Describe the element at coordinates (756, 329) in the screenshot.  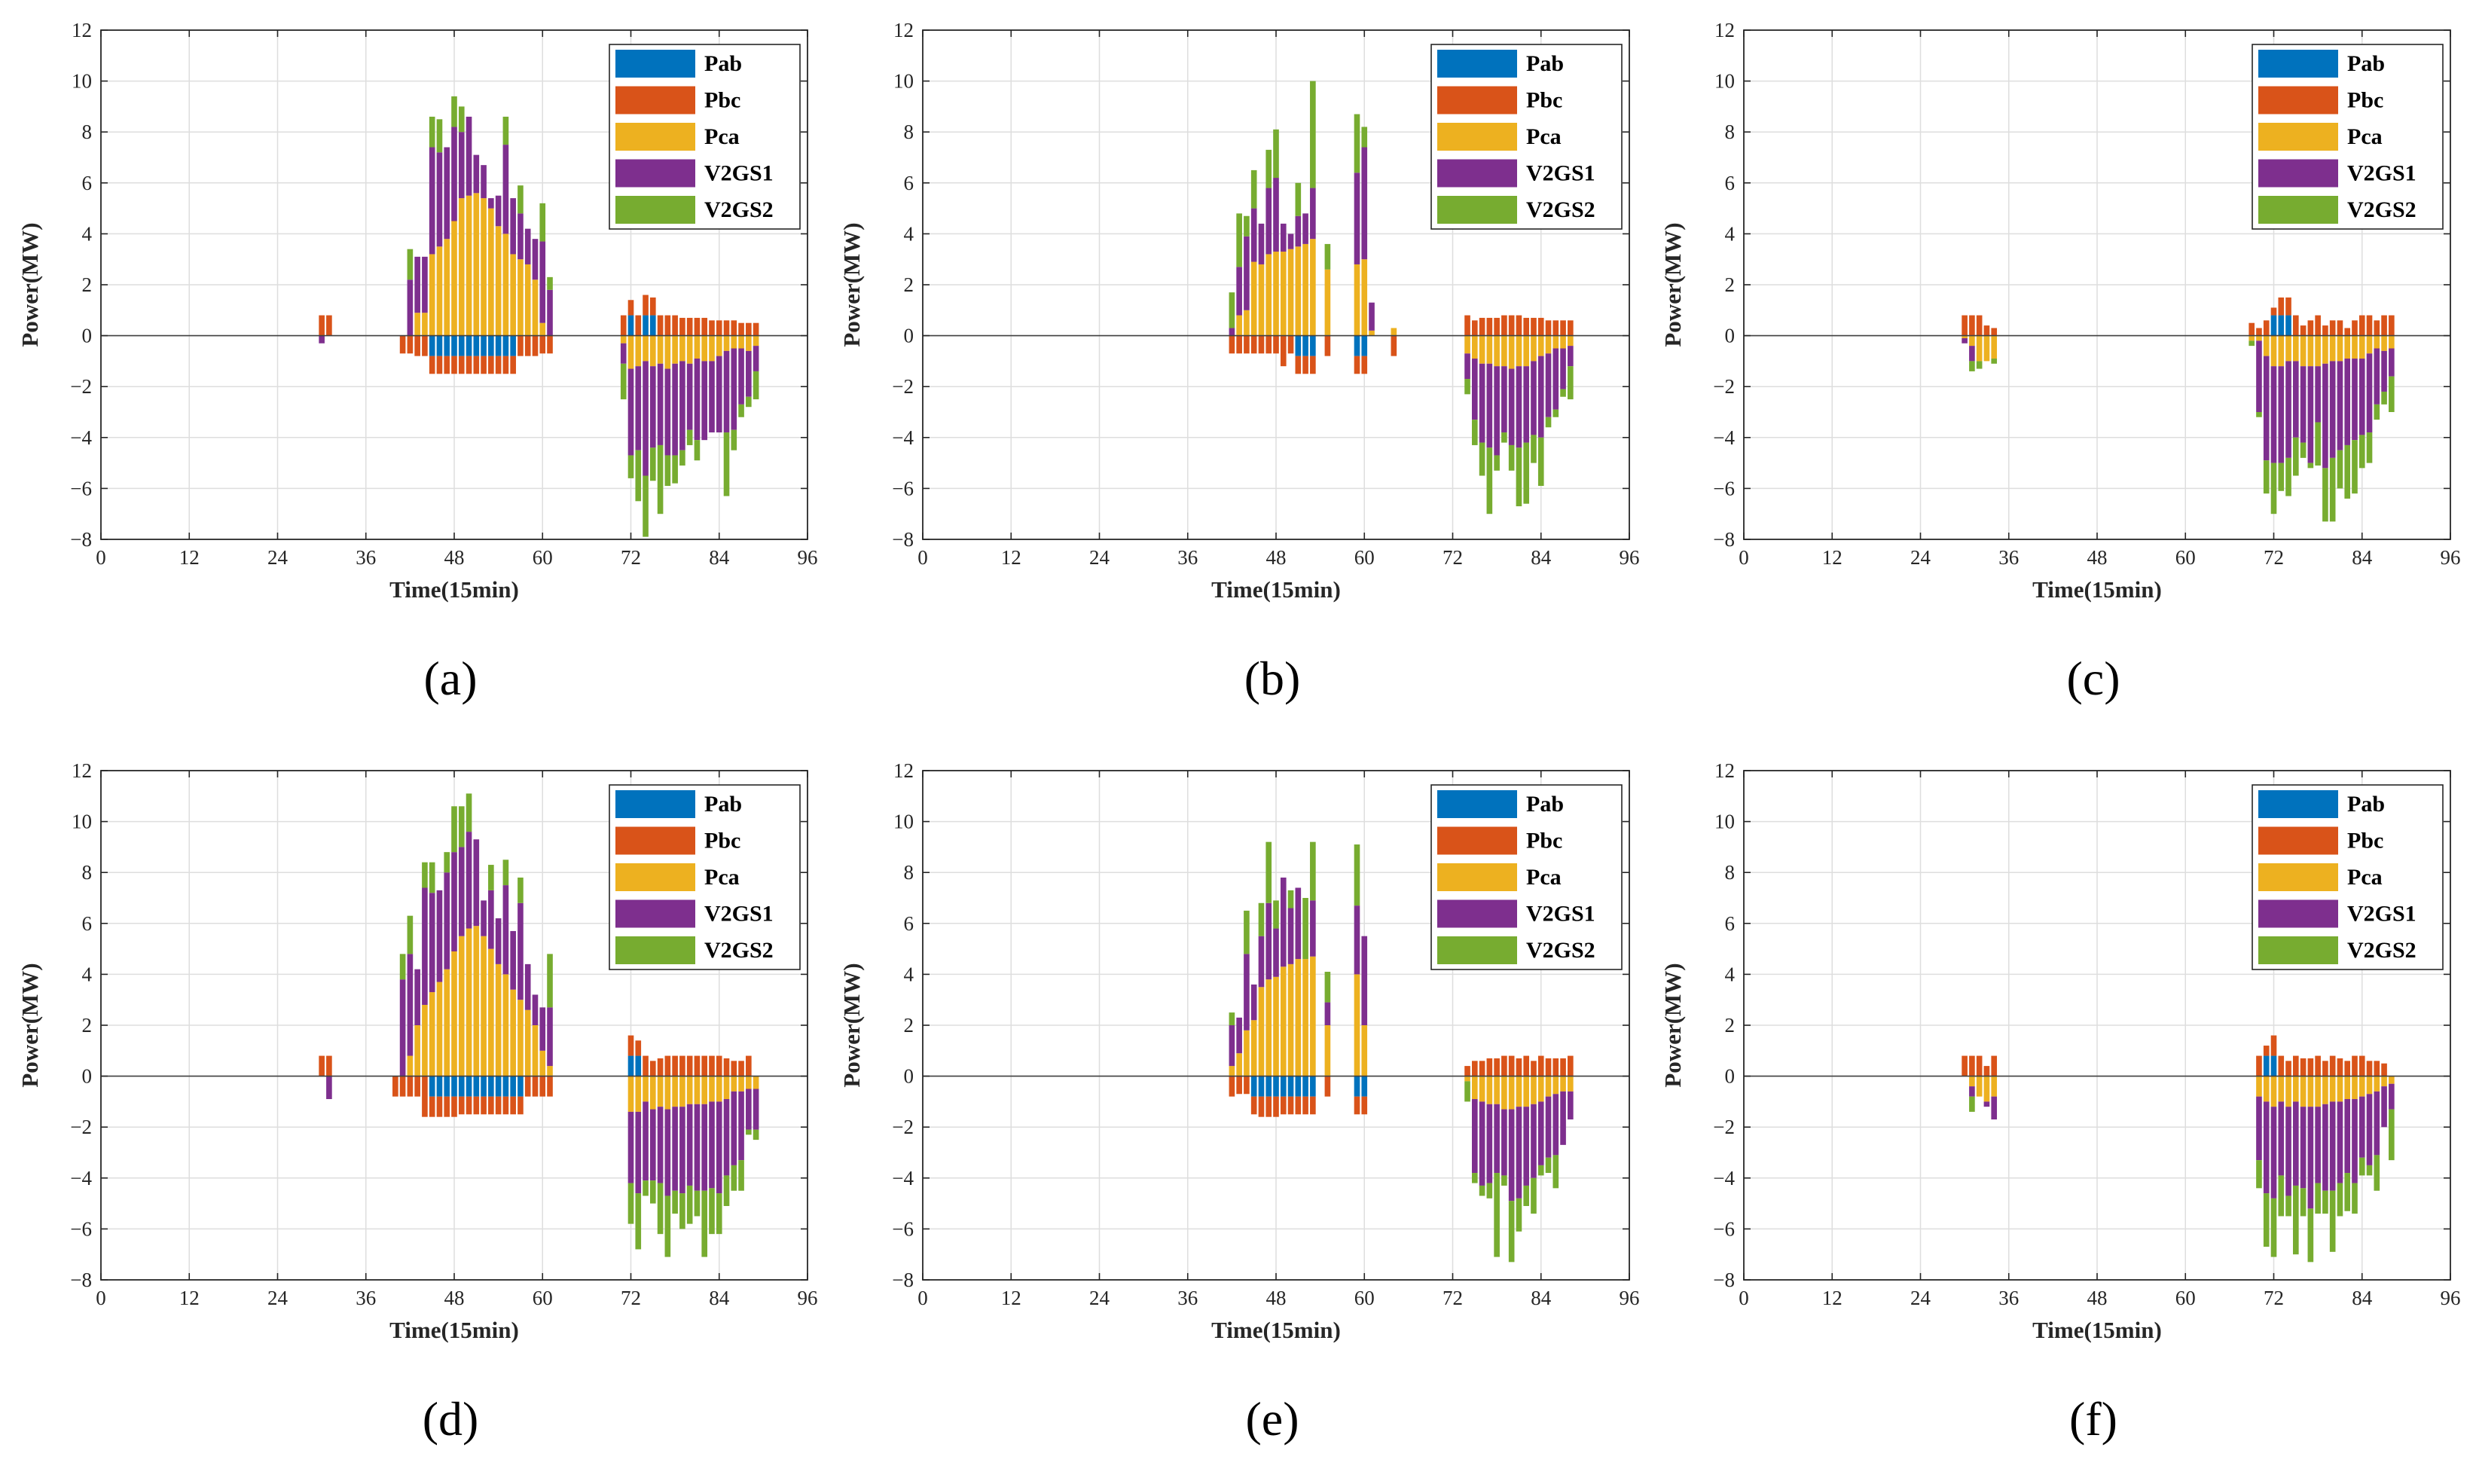
I see `bar-pbc-t89` at that location.